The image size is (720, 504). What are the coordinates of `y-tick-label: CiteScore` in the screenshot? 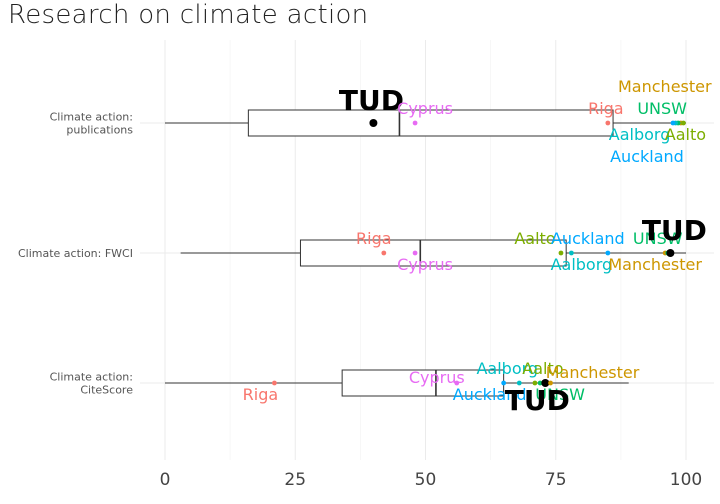 It's located at (106, 390).